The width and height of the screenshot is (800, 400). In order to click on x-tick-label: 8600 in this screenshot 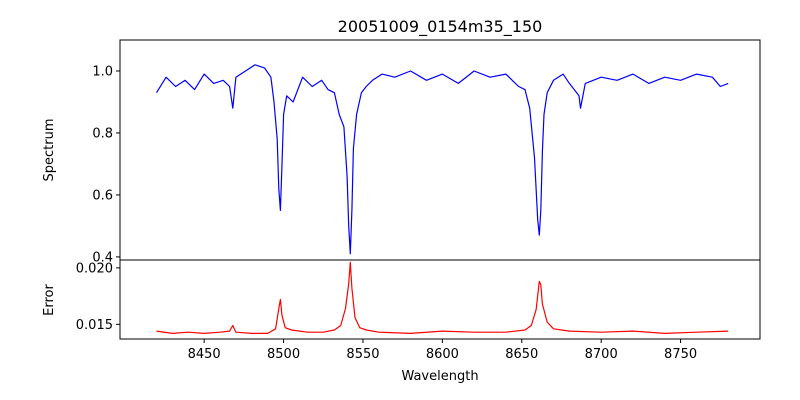, I will do `click(442, 354)`.